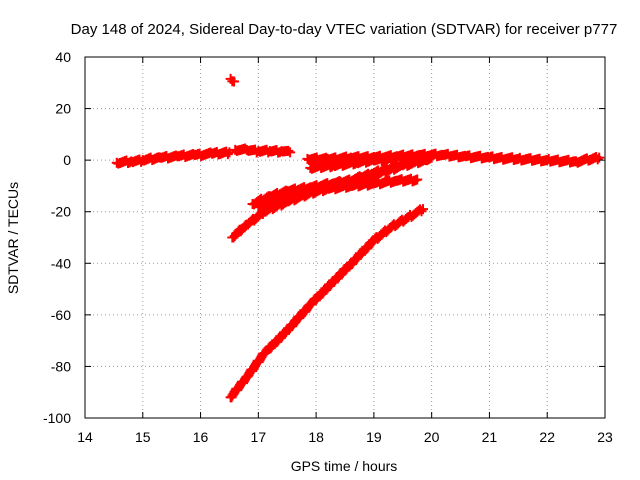 This screenshot has height=480, width=640. I want to click on y-axis-label: SDTVAR / TECUs, so click(13, 238).